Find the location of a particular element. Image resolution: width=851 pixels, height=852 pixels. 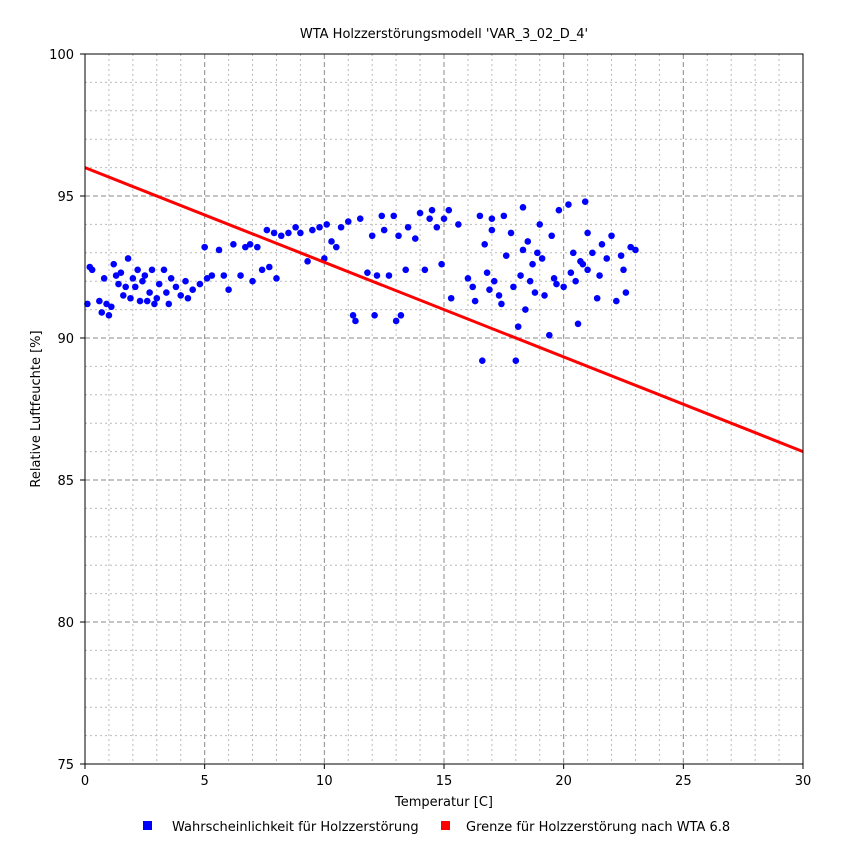

x-tick-label: 15 is located at coordinates (444, 781).